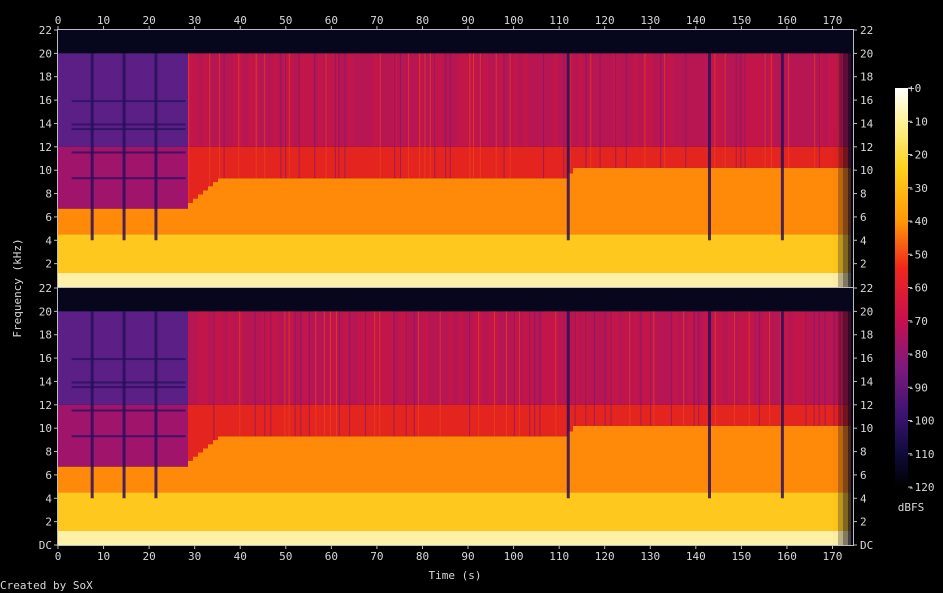 The image size is (943, 593). What do you see at coordinates (124, 147) in the screenshot?
I see `dropout-line` at bounding box center [124, 147].